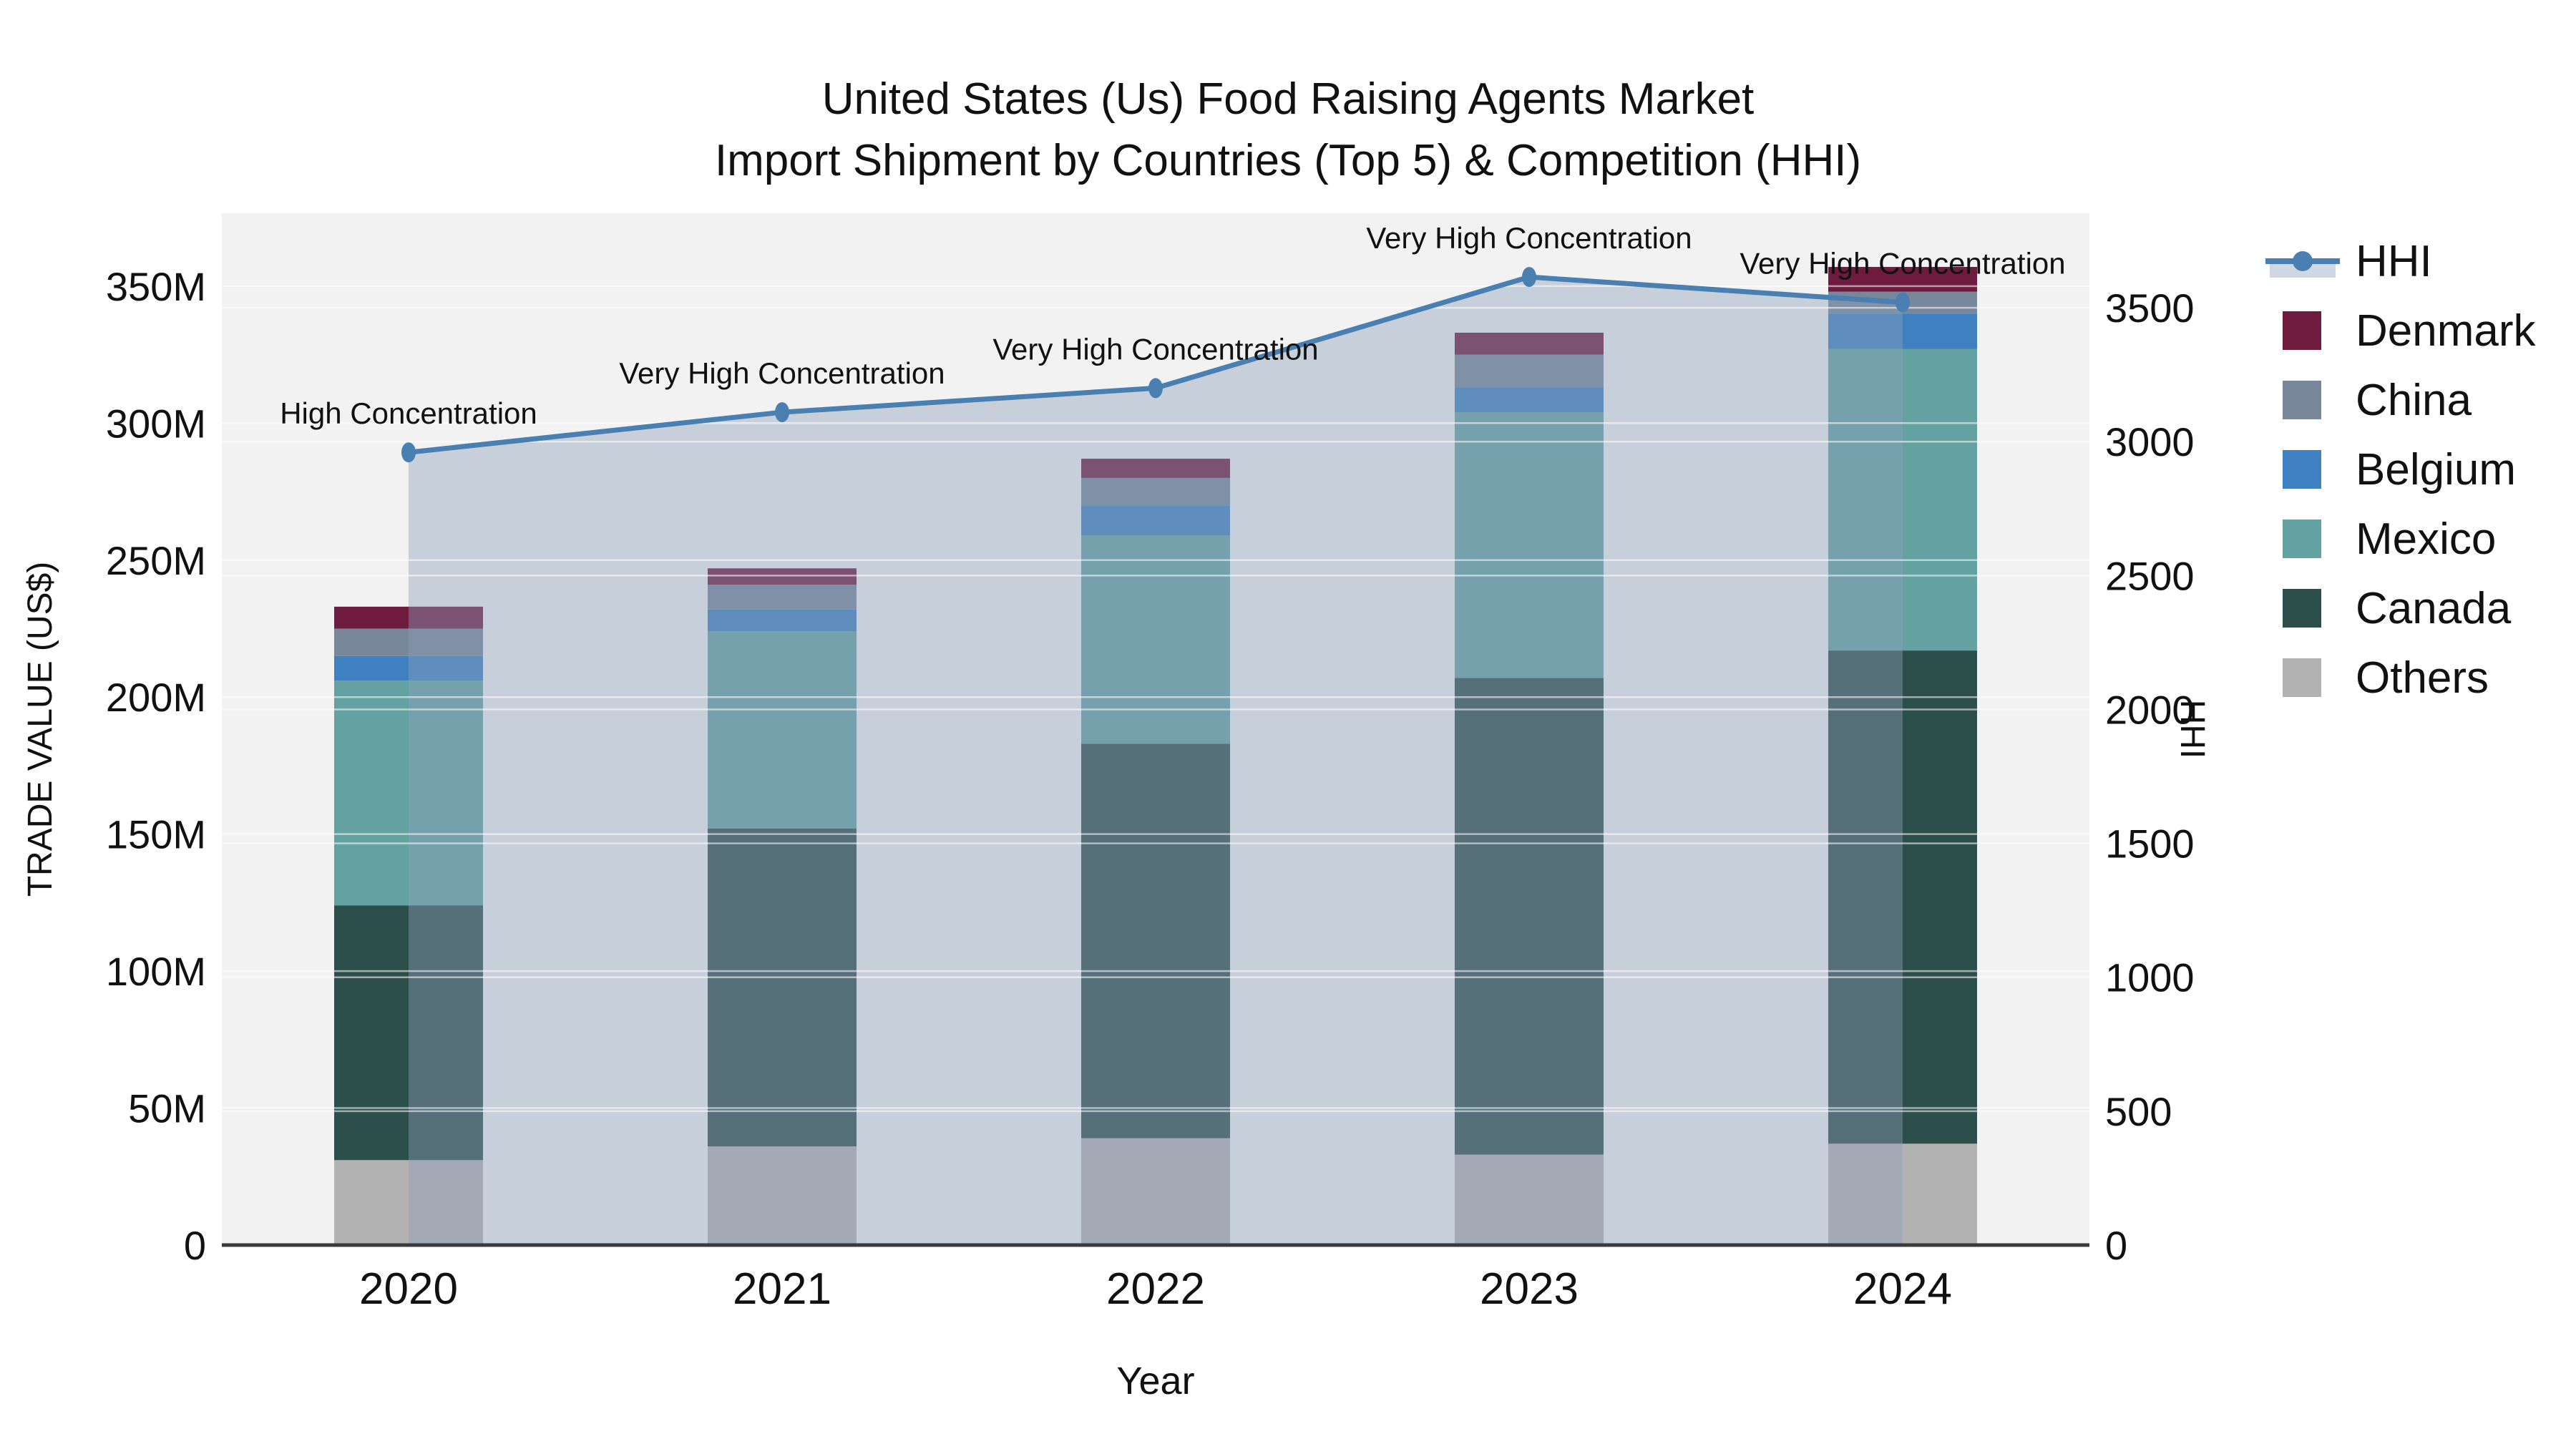 This screenshot has height=1449, width=2576. What do you see at coordinates (1155, 389) in the screenshot?
I see `hhi-marker-2022` at bounding box center [1155, 389].